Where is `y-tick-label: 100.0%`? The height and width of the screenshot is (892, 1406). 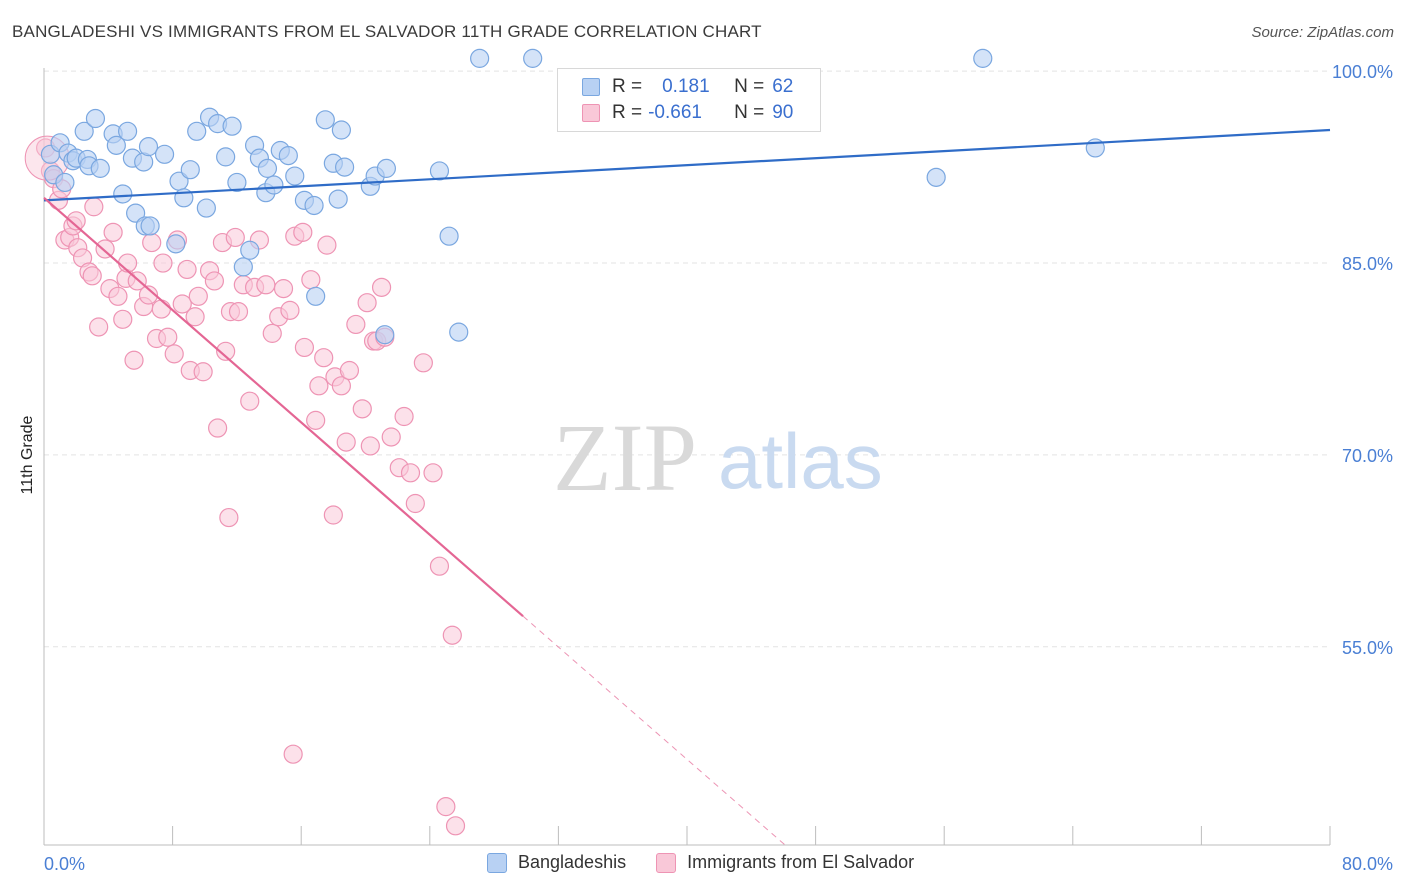 y-tick-label: 100.0% is located at coordinates (1362, 72).